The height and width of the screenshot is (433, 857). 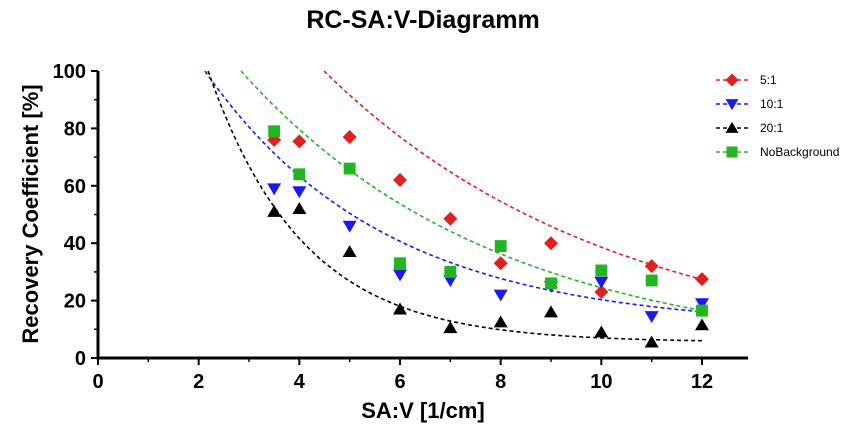 I want to click on x-tick-label: 8, so click(x=500, y=382).